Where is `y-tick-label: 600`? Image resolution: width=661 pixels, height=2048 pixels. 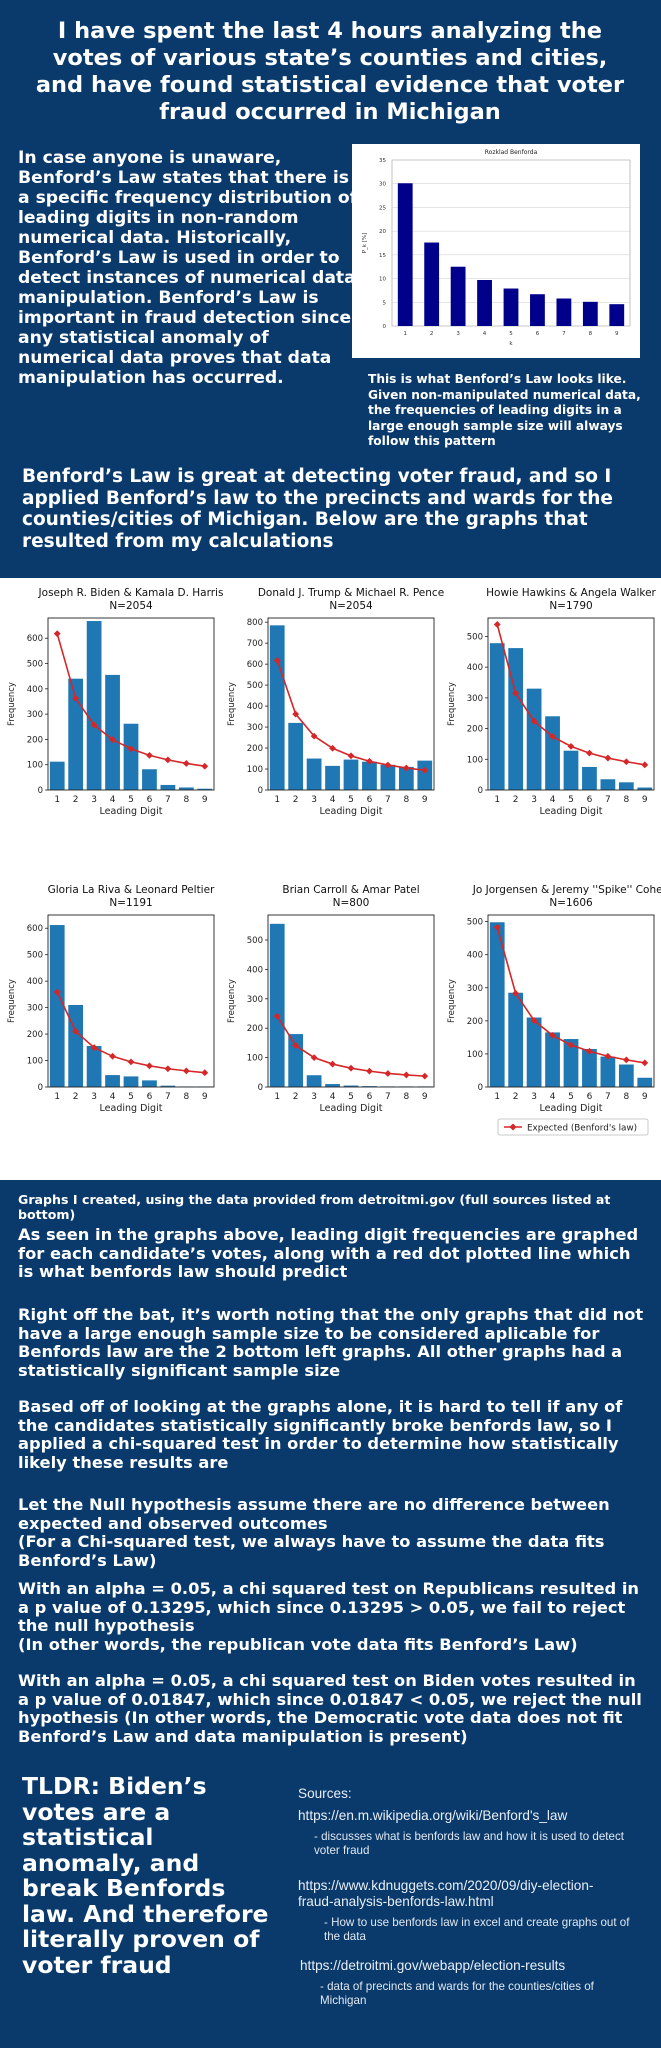 y-tick-label: 600 is located at coordinates (255, 665).